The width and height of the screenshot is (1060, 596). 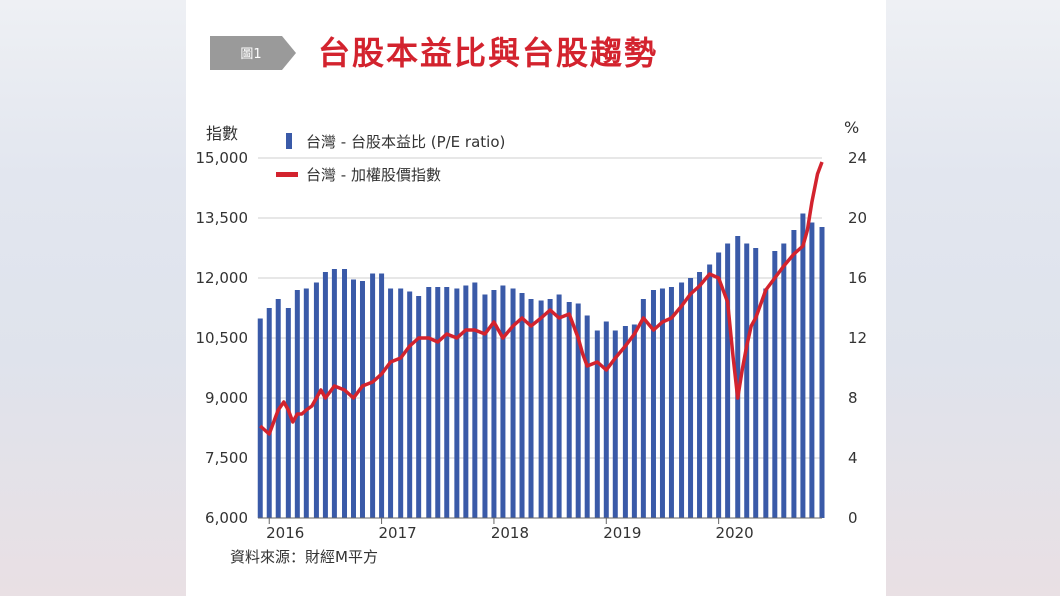 What do you see at coordinates (857, 218) in the screenshot?
I see `y-right-tick-label: 20` at bounding box center [857, 218].